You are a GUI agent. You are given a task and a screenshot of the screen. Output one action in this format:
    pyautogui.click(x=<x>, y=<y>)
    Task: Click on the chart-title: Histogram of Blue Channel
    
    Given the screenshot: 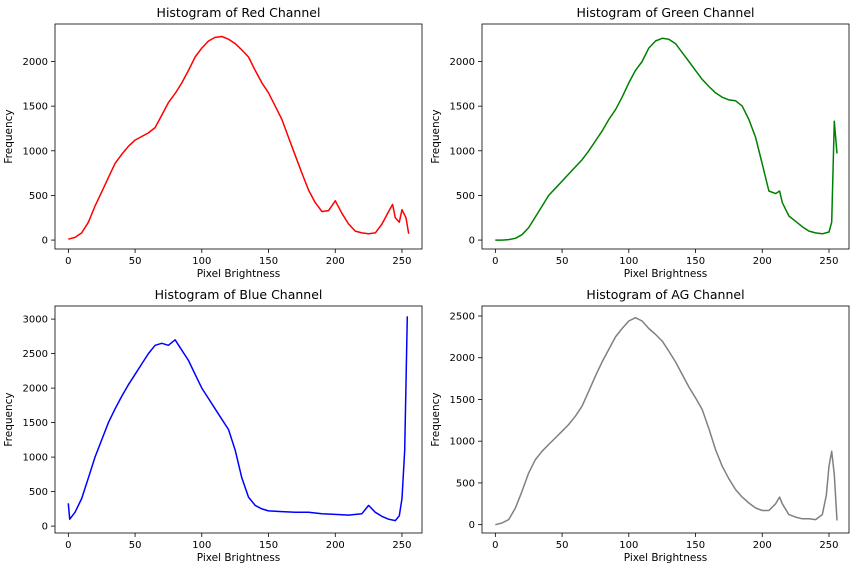 What is the action you would take?
    pyautogui.click(x=239, y=294)
    